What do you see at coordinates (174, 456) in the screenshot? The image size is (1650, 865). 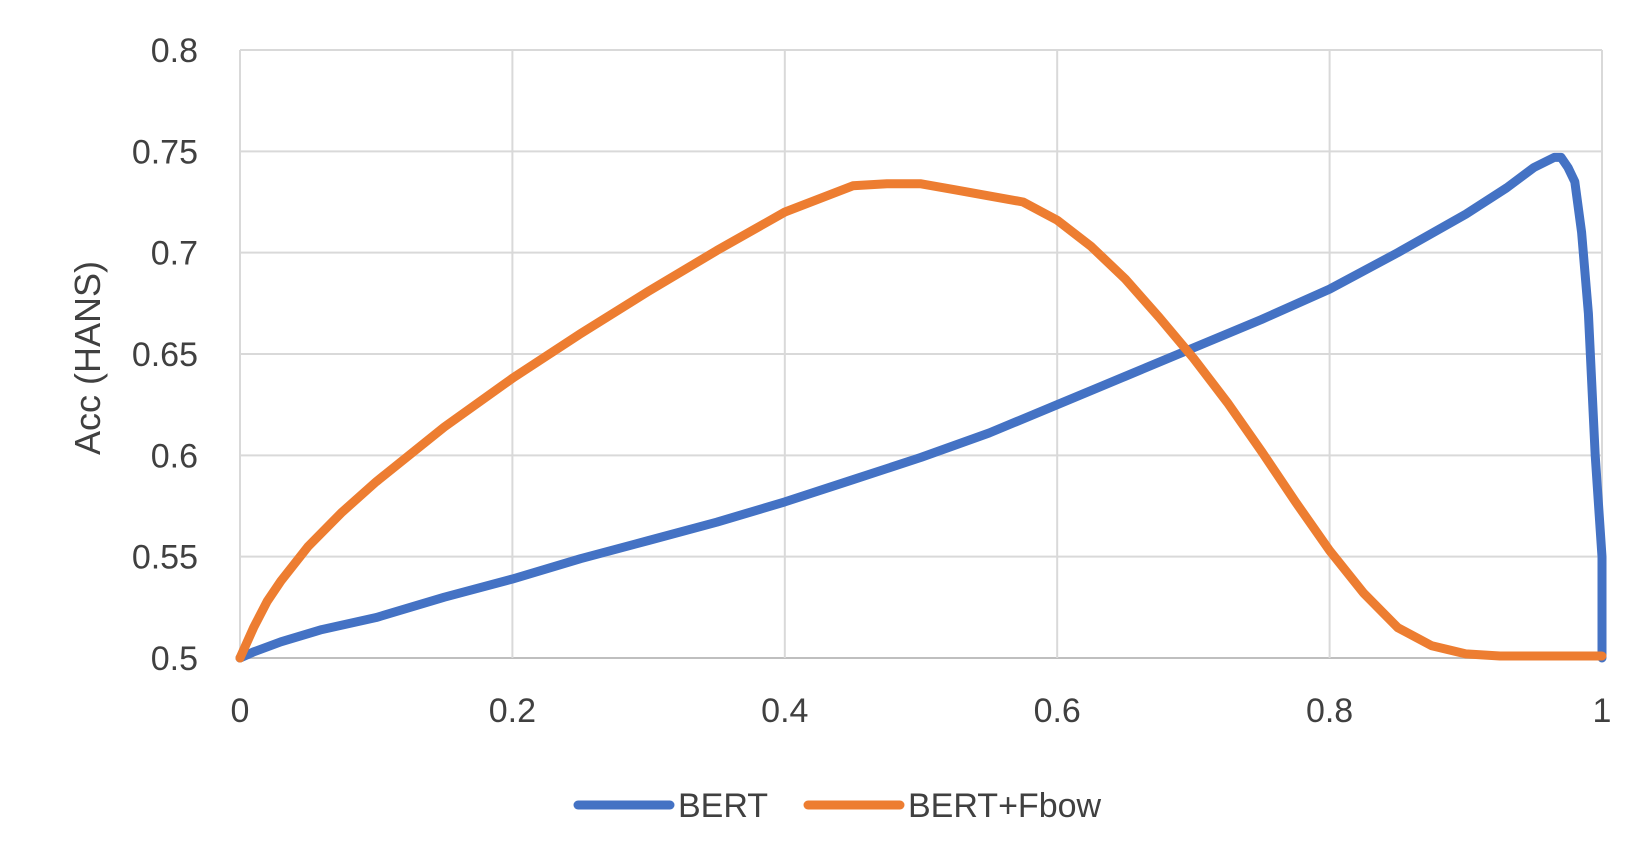 I see `y-tick-label: 0.6` at bounding box center [174, 456].